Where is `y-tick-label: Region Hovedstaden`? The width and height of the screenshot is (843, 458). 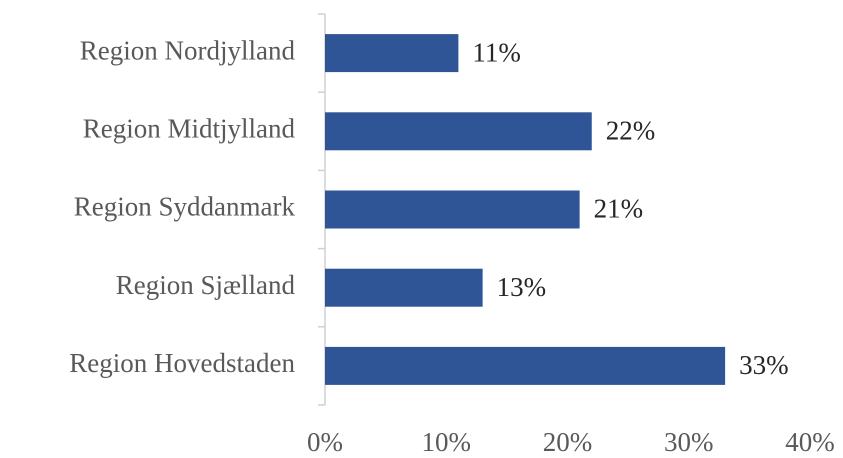 y-tick-label: Region Hovedstaden is located at coordinates (182, 363).